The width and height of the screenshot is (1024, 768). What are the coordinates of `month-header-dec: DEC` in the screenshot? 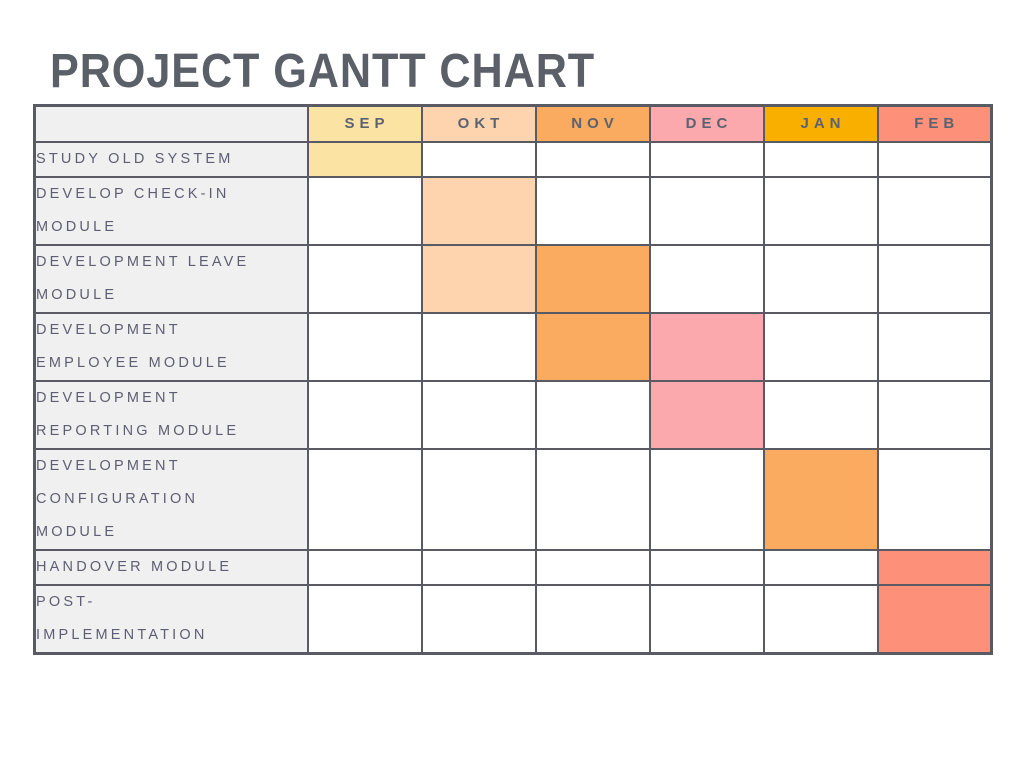 It's located at (706, 123).